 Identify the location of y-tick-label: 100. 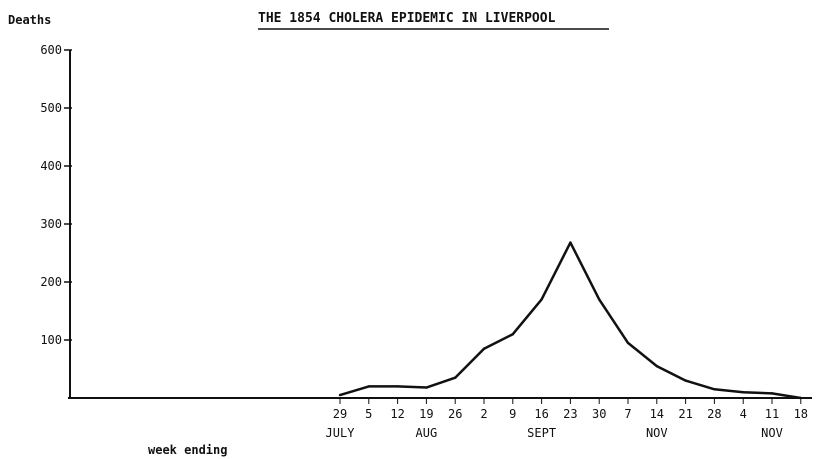
(51, 340).